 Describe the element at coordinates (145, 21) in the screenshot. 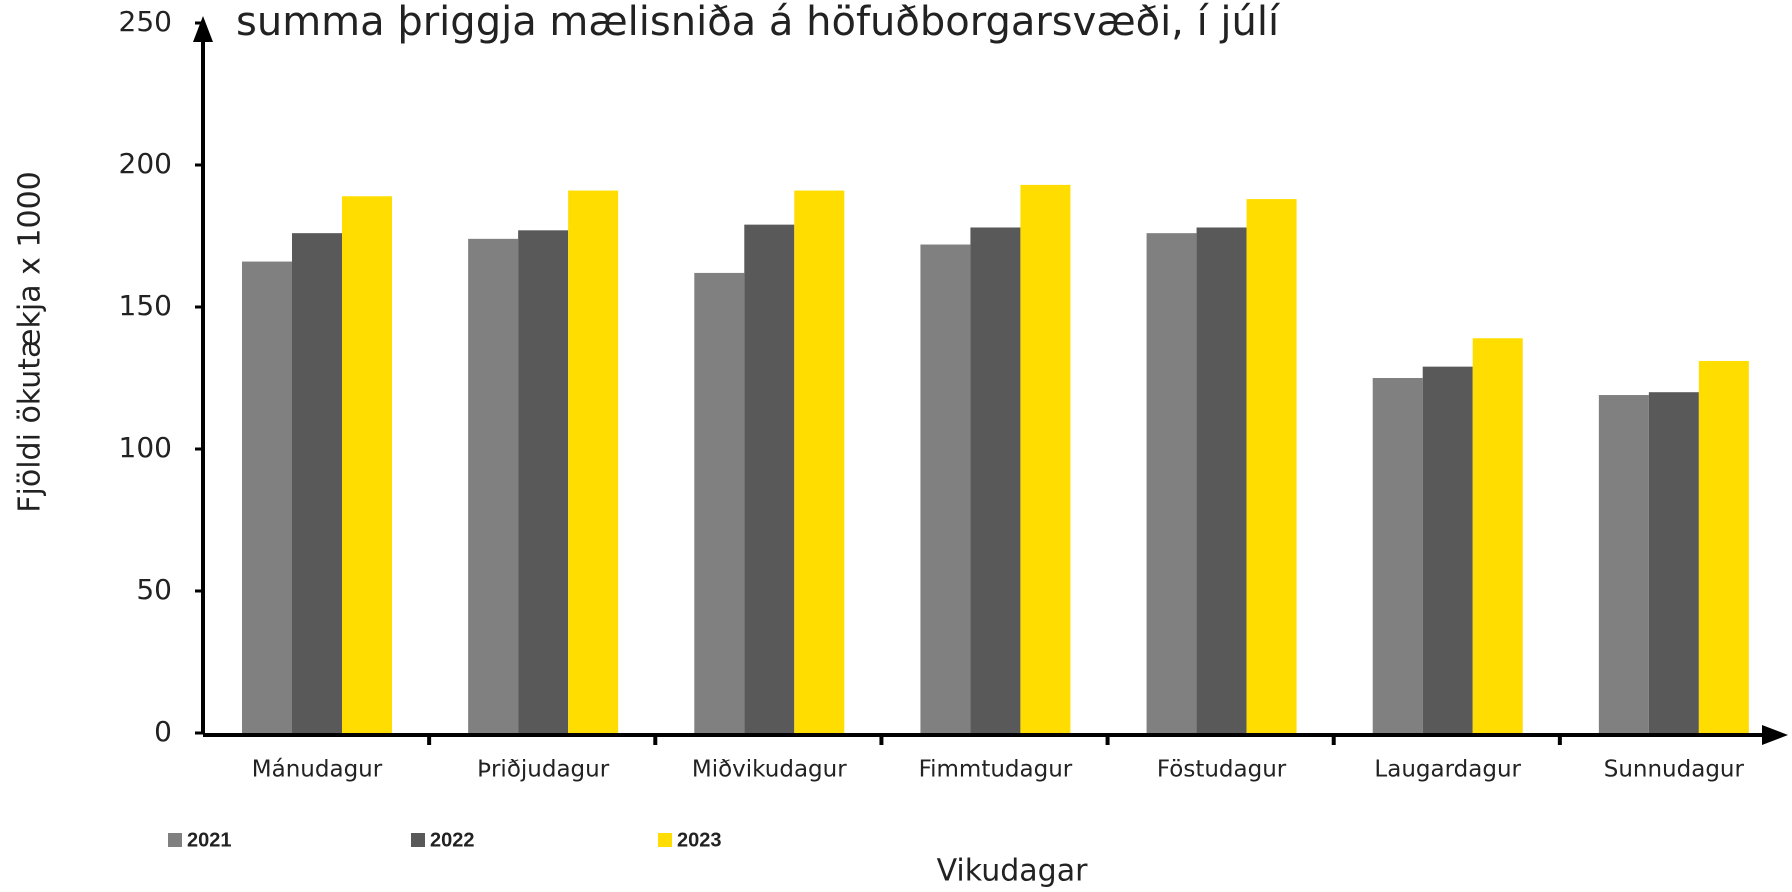

I see `y-tick-label: 250` at that location.